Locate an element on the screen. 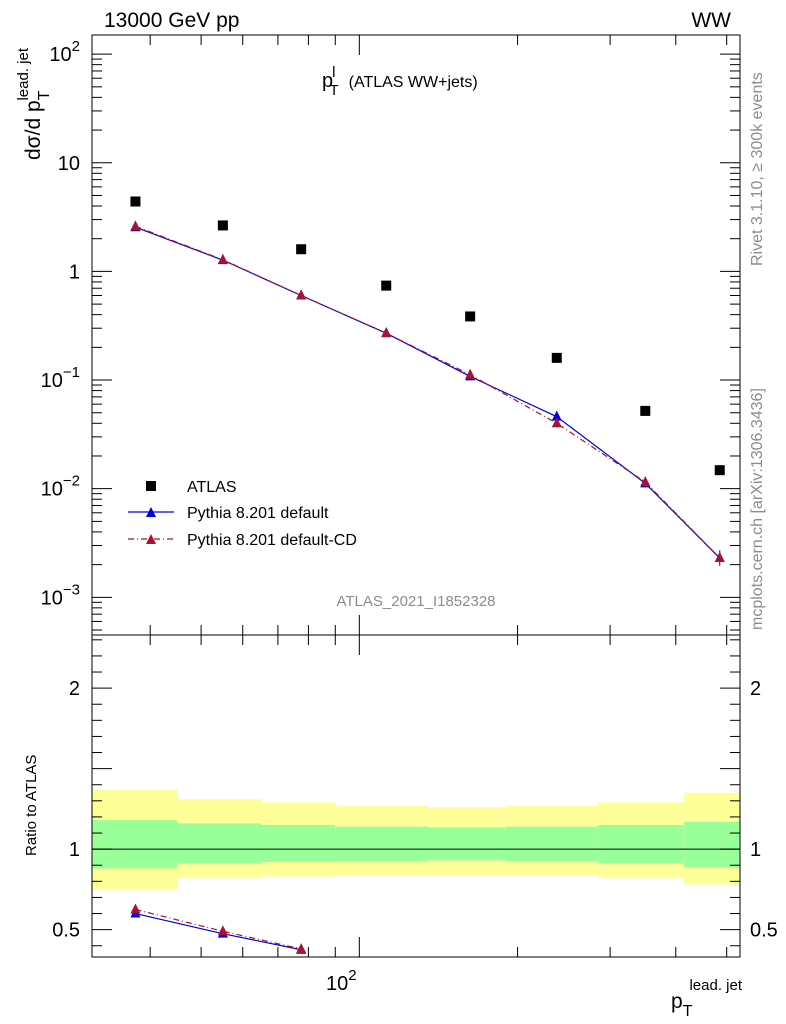 Image resolution: width=786 pixels, height=1024 pixels. main-y-tick-label: 10⁻³ is located at coordinates (60, 595).